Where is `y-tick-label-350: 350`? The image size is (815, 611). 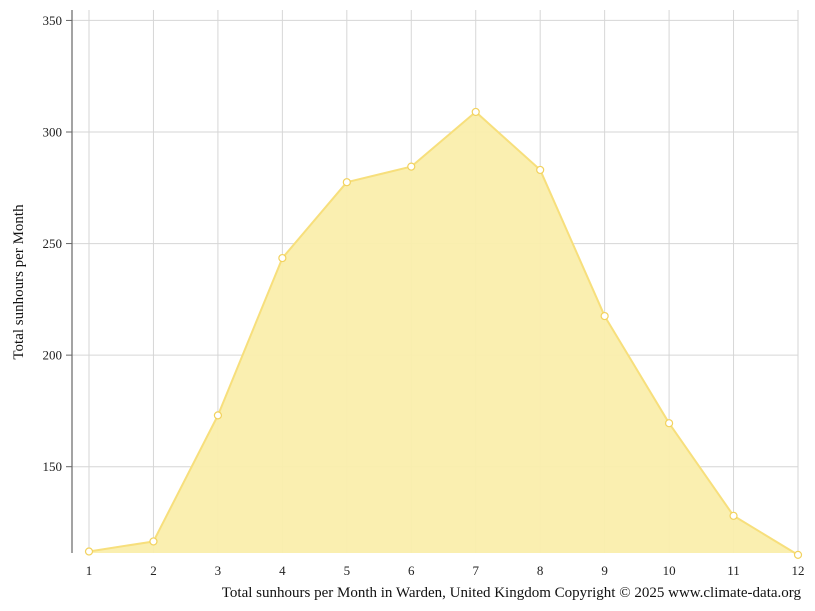 y-tick-label-350: 350 is located at coordinates (53, 20).